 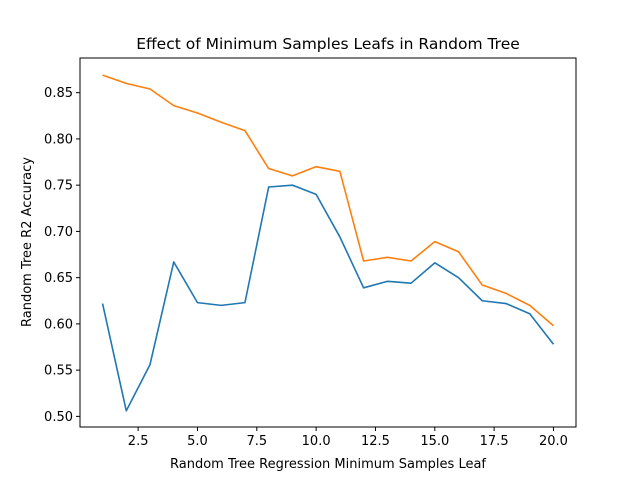 I want to click on x-tick-label: 20.0, so click(x=553, y=441).